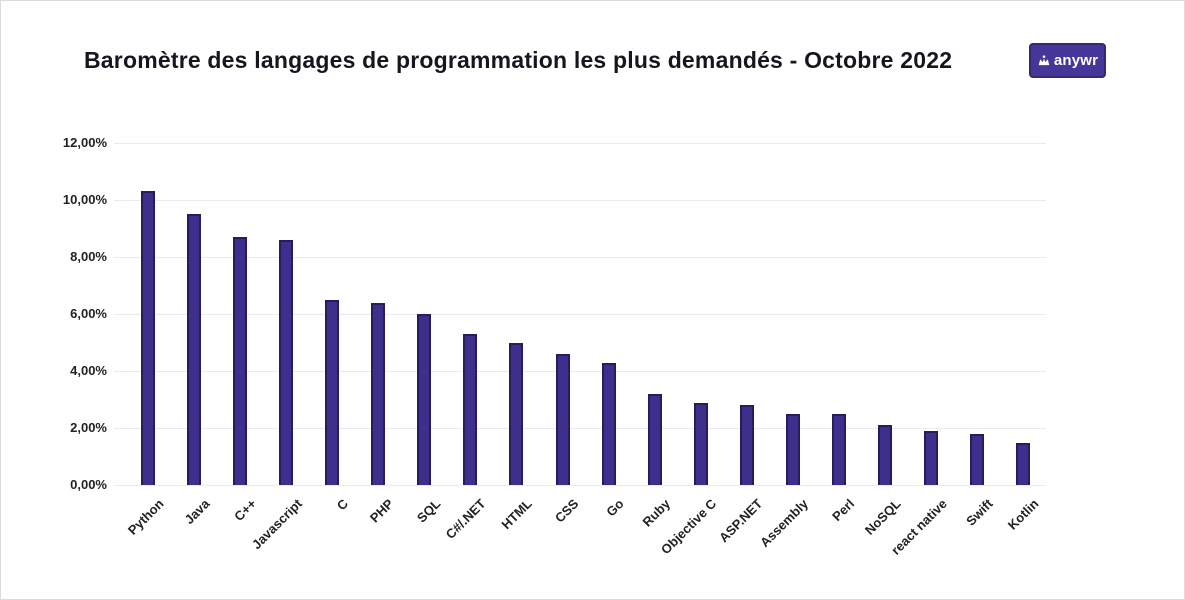 The image size is (1185, 600). What do you see at coordinates (516, 414) in the screenshot?
I see `bar-html` at bounding box center [516, 414].